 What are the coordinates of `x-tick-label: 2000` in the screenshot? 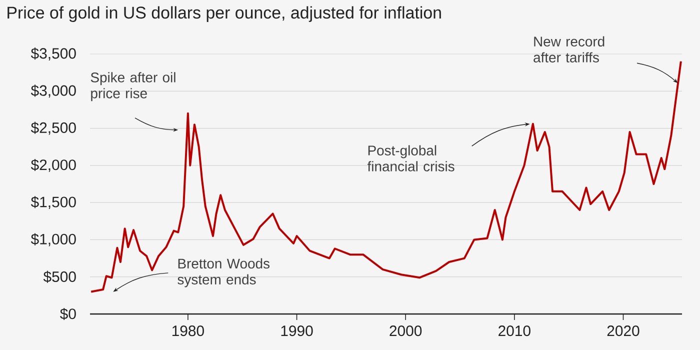 It's located at (406, 331).